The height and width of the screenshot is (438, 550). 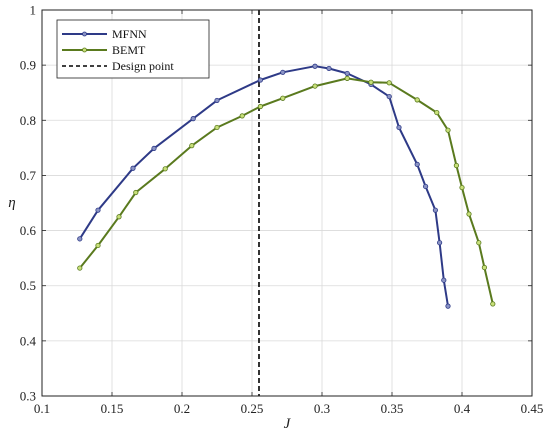 What do you see at coordinates (28, 230) in the screenshot?
I see `y-tick-label: 0.6` at bounding box center [28, 230].